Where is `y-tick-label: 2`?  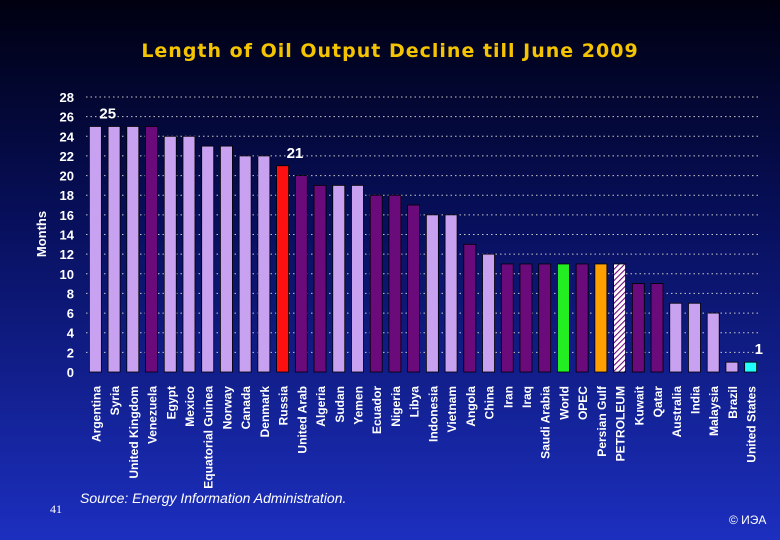 y-tick-label: 2 is located at coordinates (70, 352).